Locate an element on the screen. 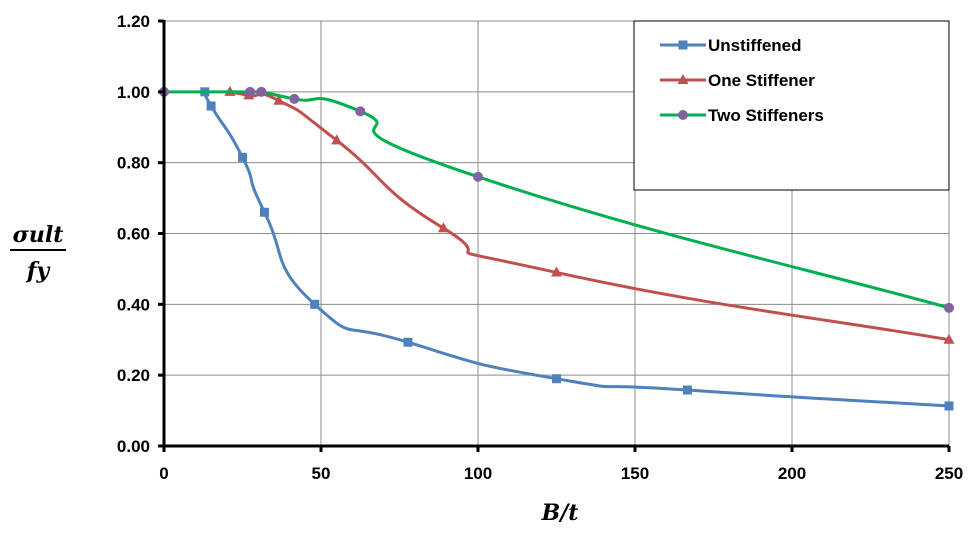  x-axis-title: B/t is located at coordinates (560, 513).